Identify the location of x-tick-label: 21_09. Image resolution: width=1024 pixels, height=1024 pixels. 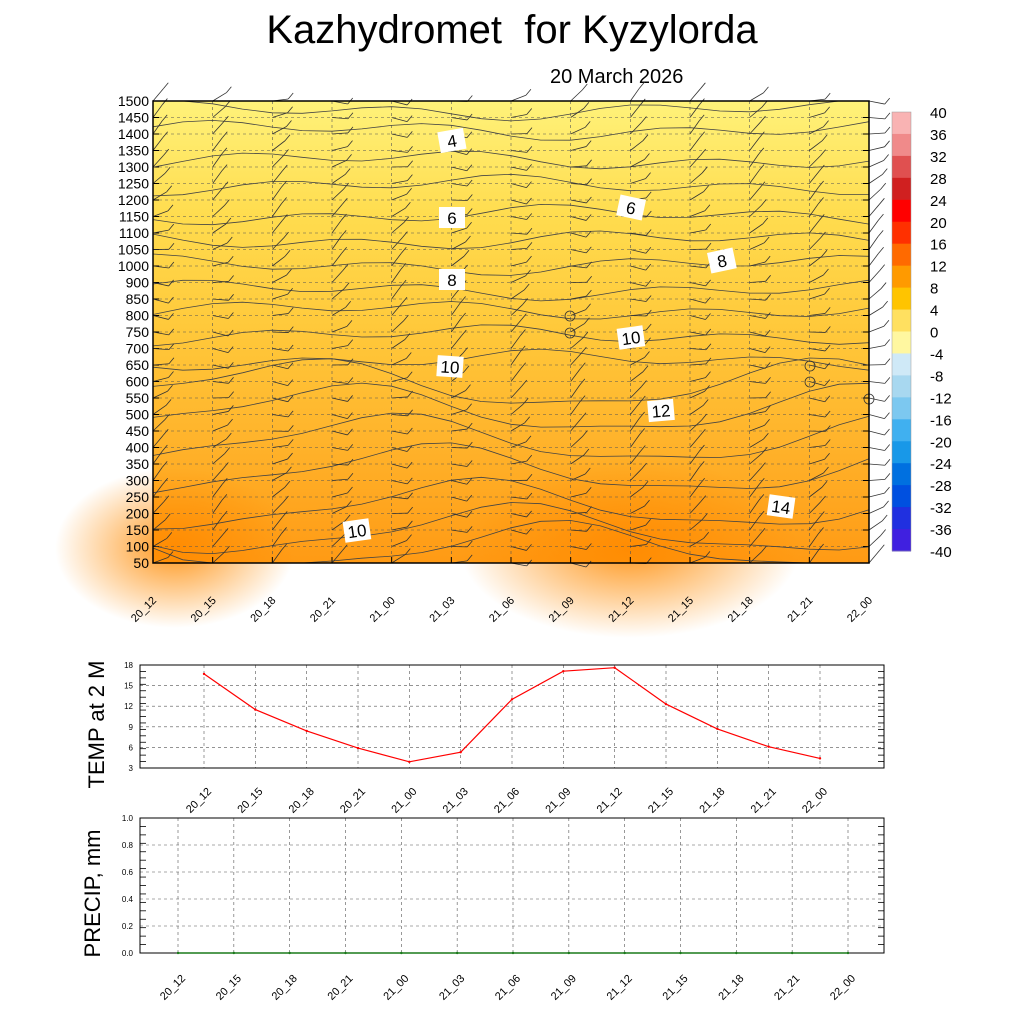
(558, 801).